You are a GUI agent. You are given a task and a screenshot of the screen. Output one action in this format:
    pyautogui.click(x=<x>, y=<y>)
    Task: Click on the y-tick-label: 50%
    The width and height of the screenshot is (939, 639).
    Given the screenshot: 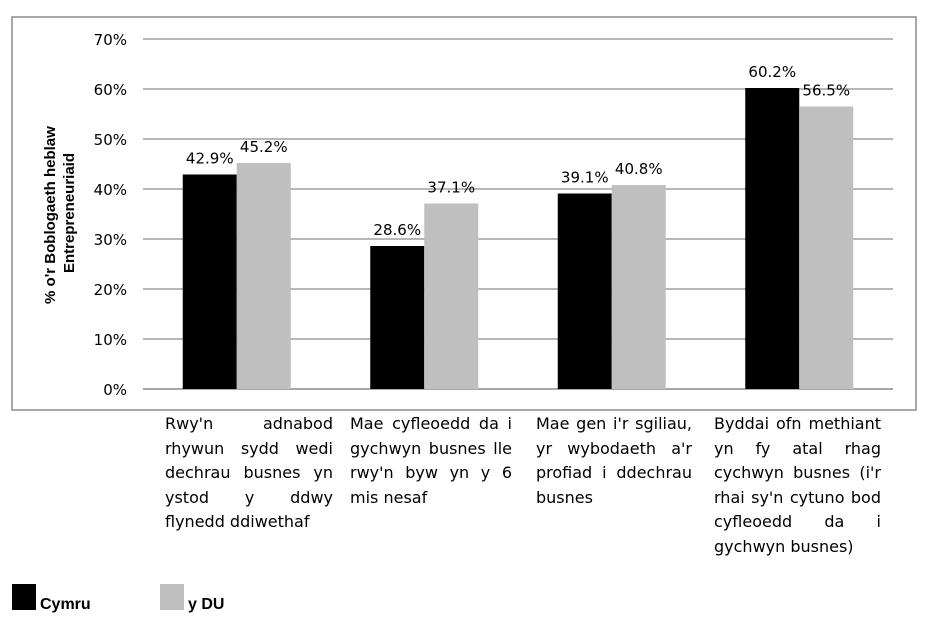 What is the action you would take?
    pyautogui.click(x=110, y=140)
    